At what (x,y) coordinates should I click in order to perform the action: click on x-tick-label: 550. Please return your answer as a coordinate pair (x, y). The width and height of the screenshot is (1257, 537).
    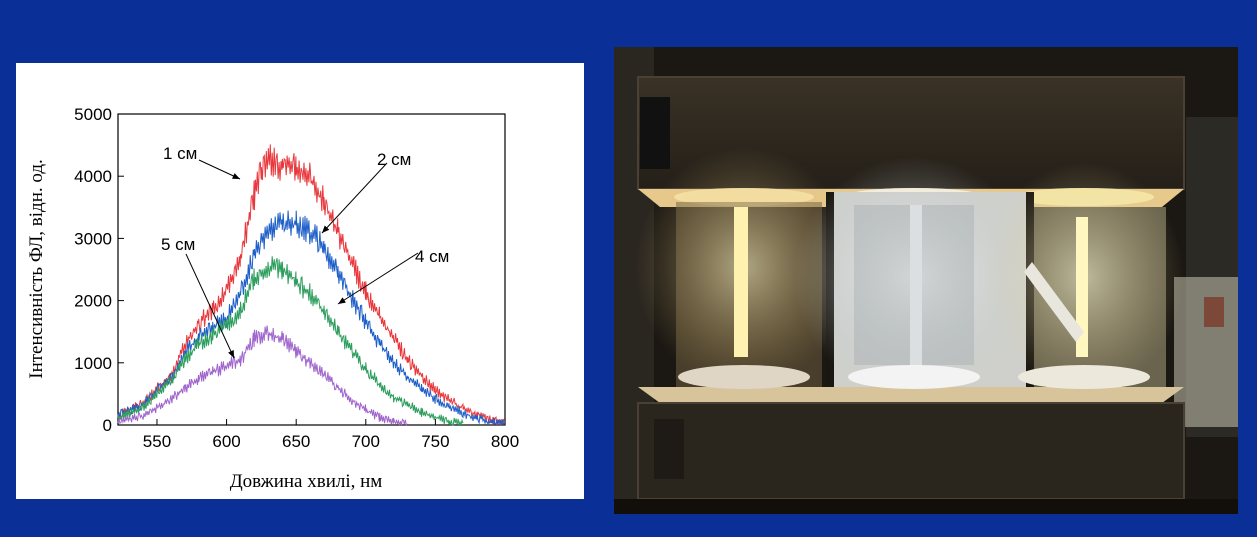
    Looking at the image, I should click on (157, 441).